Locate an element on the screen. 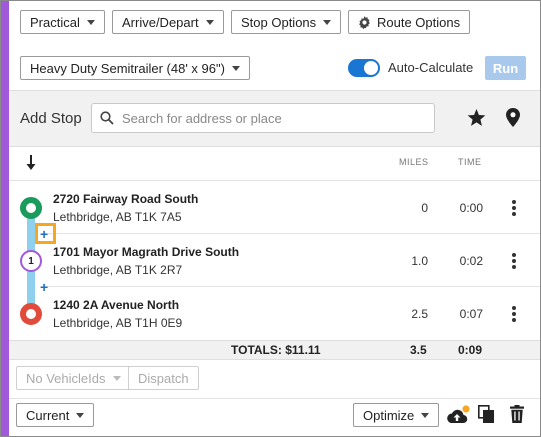  view-dropdown: Current is located at coordinates (55, 415).